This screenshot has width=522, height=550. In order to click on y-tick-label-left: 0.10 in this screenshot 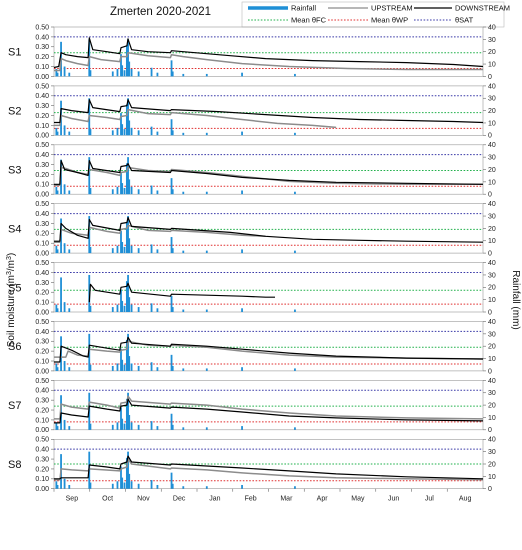, I will do `click(42, 361)`.